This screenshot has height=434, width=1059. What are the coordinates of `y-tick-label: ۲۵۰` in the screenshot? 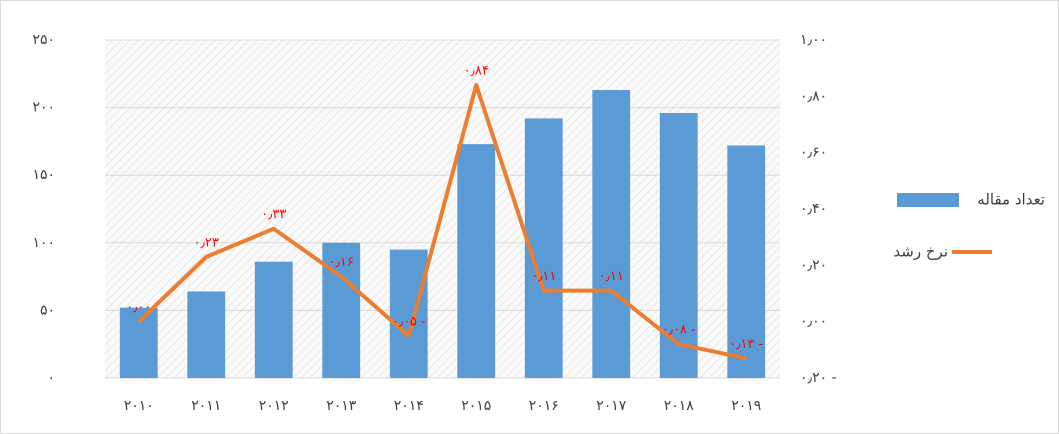 It's located at (43, 40).